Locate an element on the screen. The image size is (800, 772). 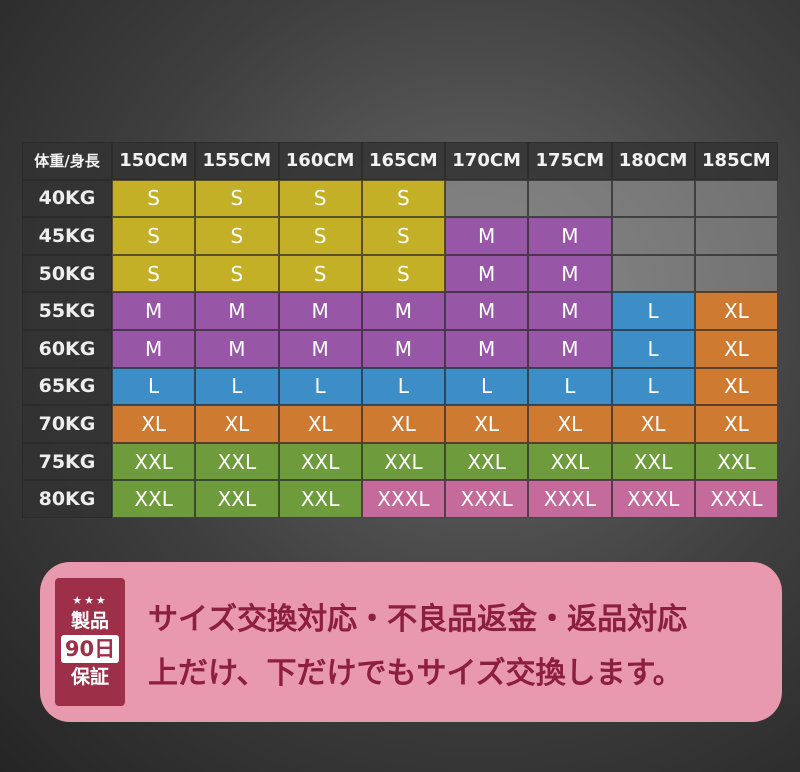
table-row: 60KG M M M M M M L XL is located at coordinates (400, 348).